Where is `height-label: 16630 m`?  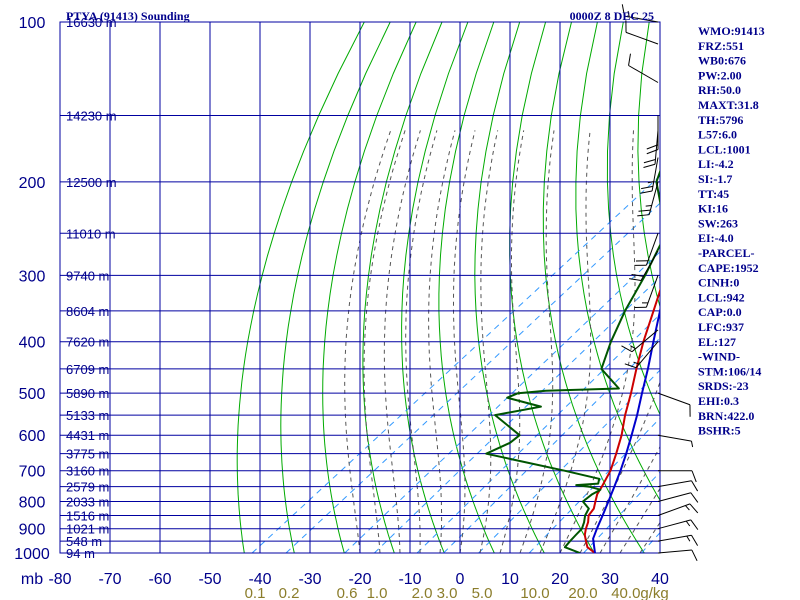 height-label: 16630 m is located at coordinates (91, 22).